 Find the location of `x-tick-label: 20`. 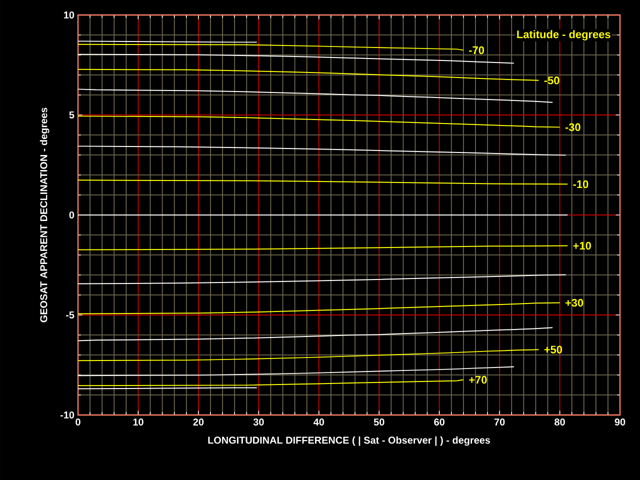

x-tick-label: 20 is located at coordinates (198, 422).